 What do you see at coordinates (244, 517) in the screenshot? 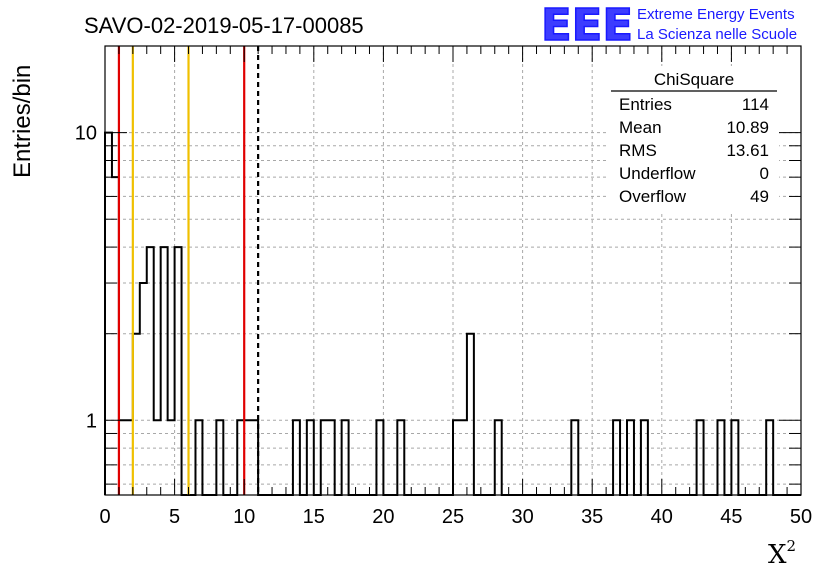
I see `x-tick-label: 10` at bounding box center [244, 517].